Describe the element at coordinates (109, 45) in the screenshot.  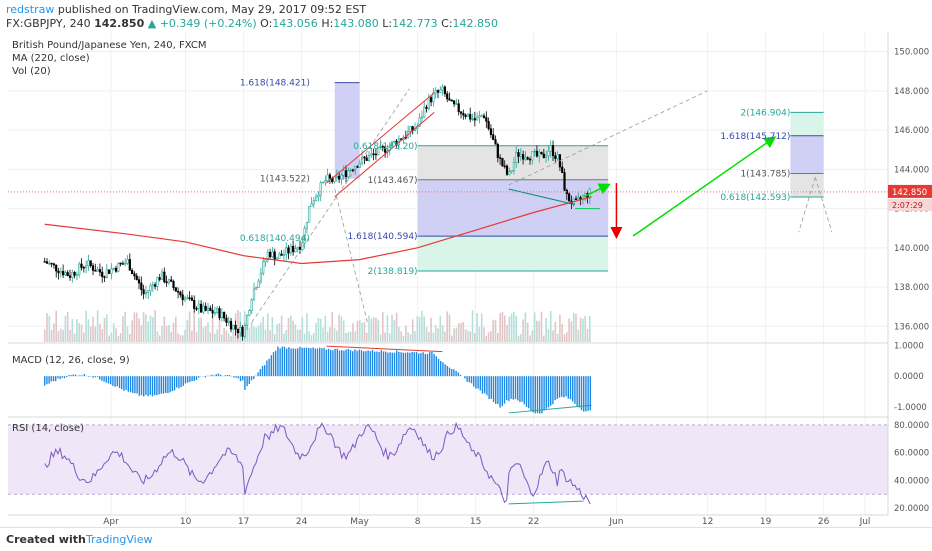
I see `chart-title: British Pound/Japanese Yen, 240, FXCM` at that location.